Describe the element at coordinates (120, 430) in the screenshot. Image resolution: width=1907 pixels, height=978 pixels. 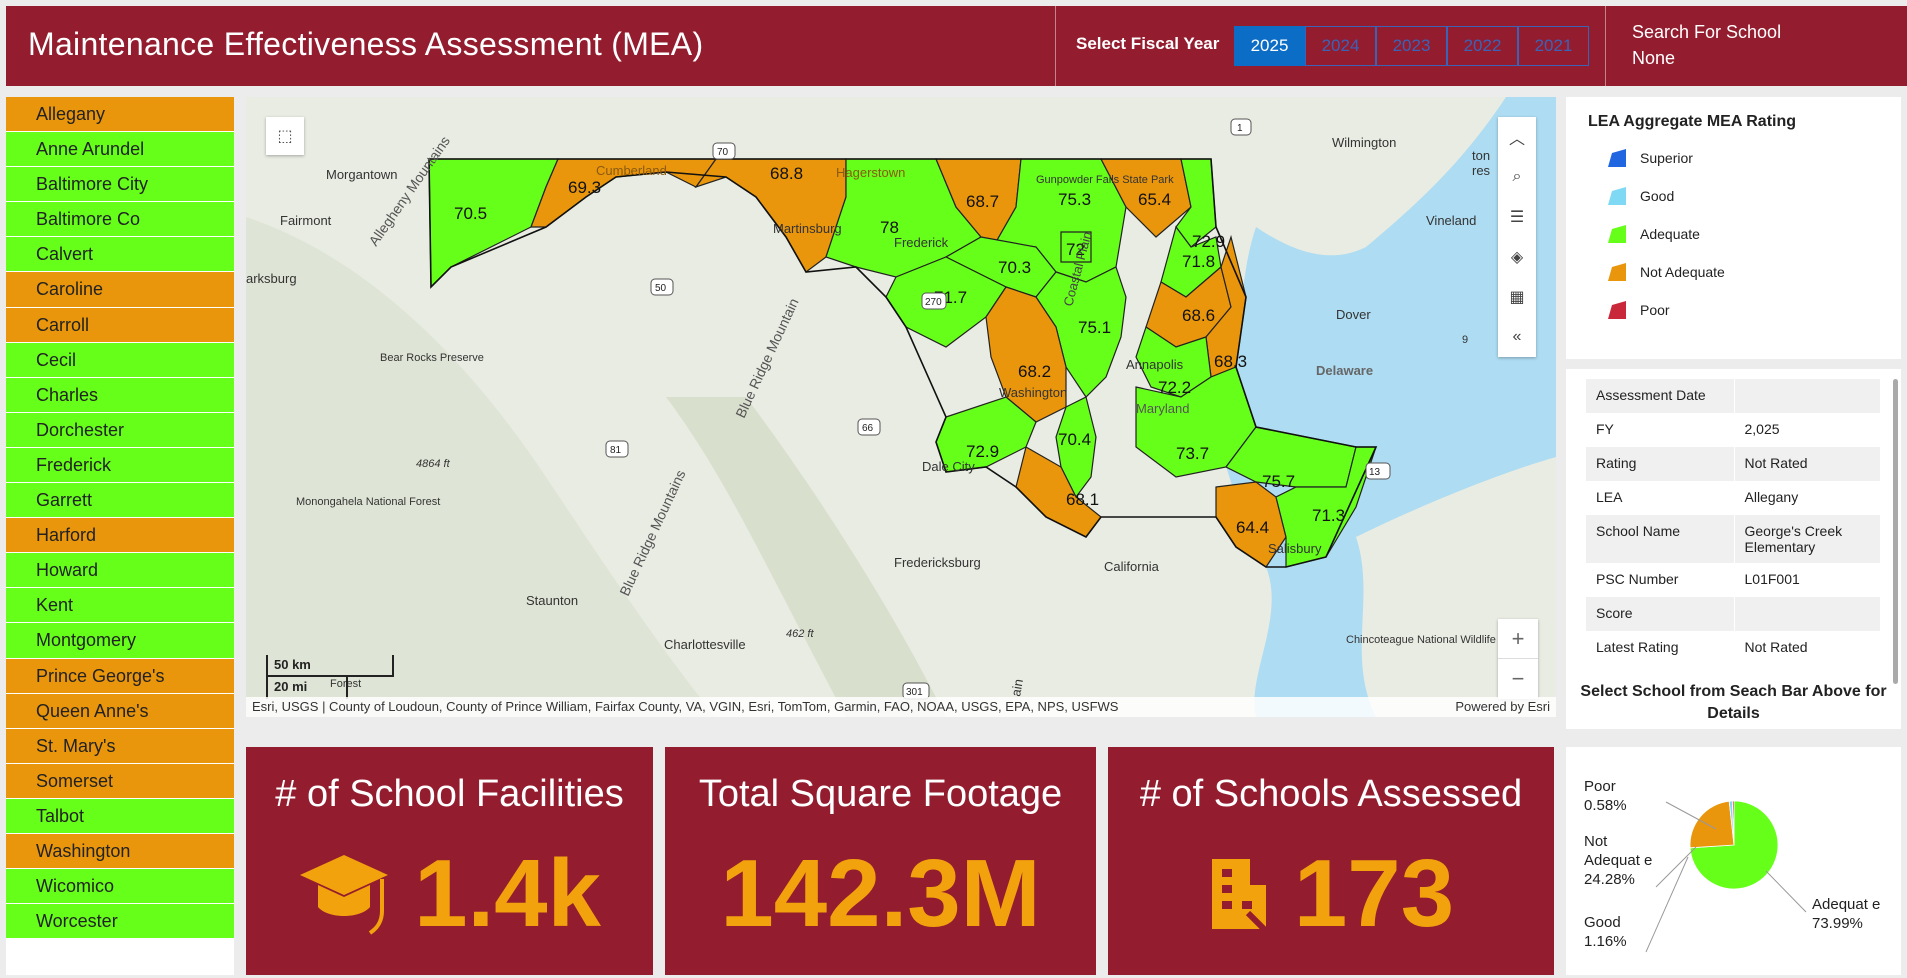
I see `lea-item: Dorchester` at that location.